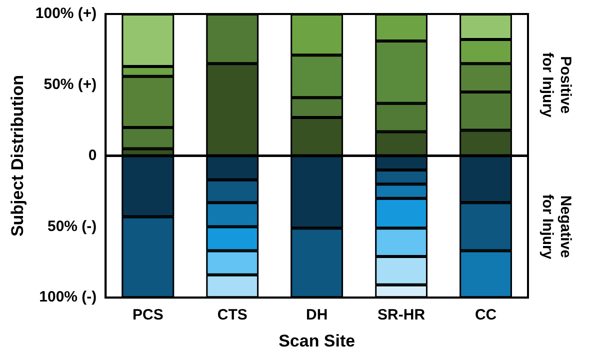 The height and width of the screenshot is (360, 590). I want to click on y-tick-label: 0, so click(92, 155).